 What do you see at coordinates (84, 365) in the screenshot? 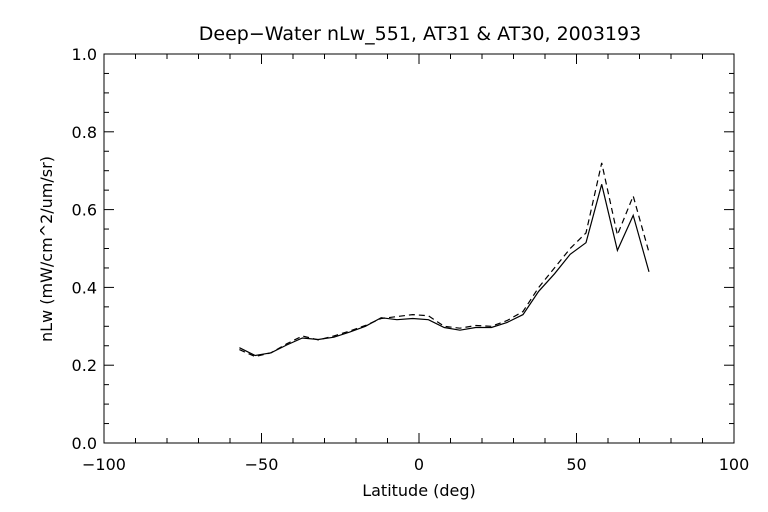
I see `y-tick-label: 0.2` at bounding box center [84, 365].